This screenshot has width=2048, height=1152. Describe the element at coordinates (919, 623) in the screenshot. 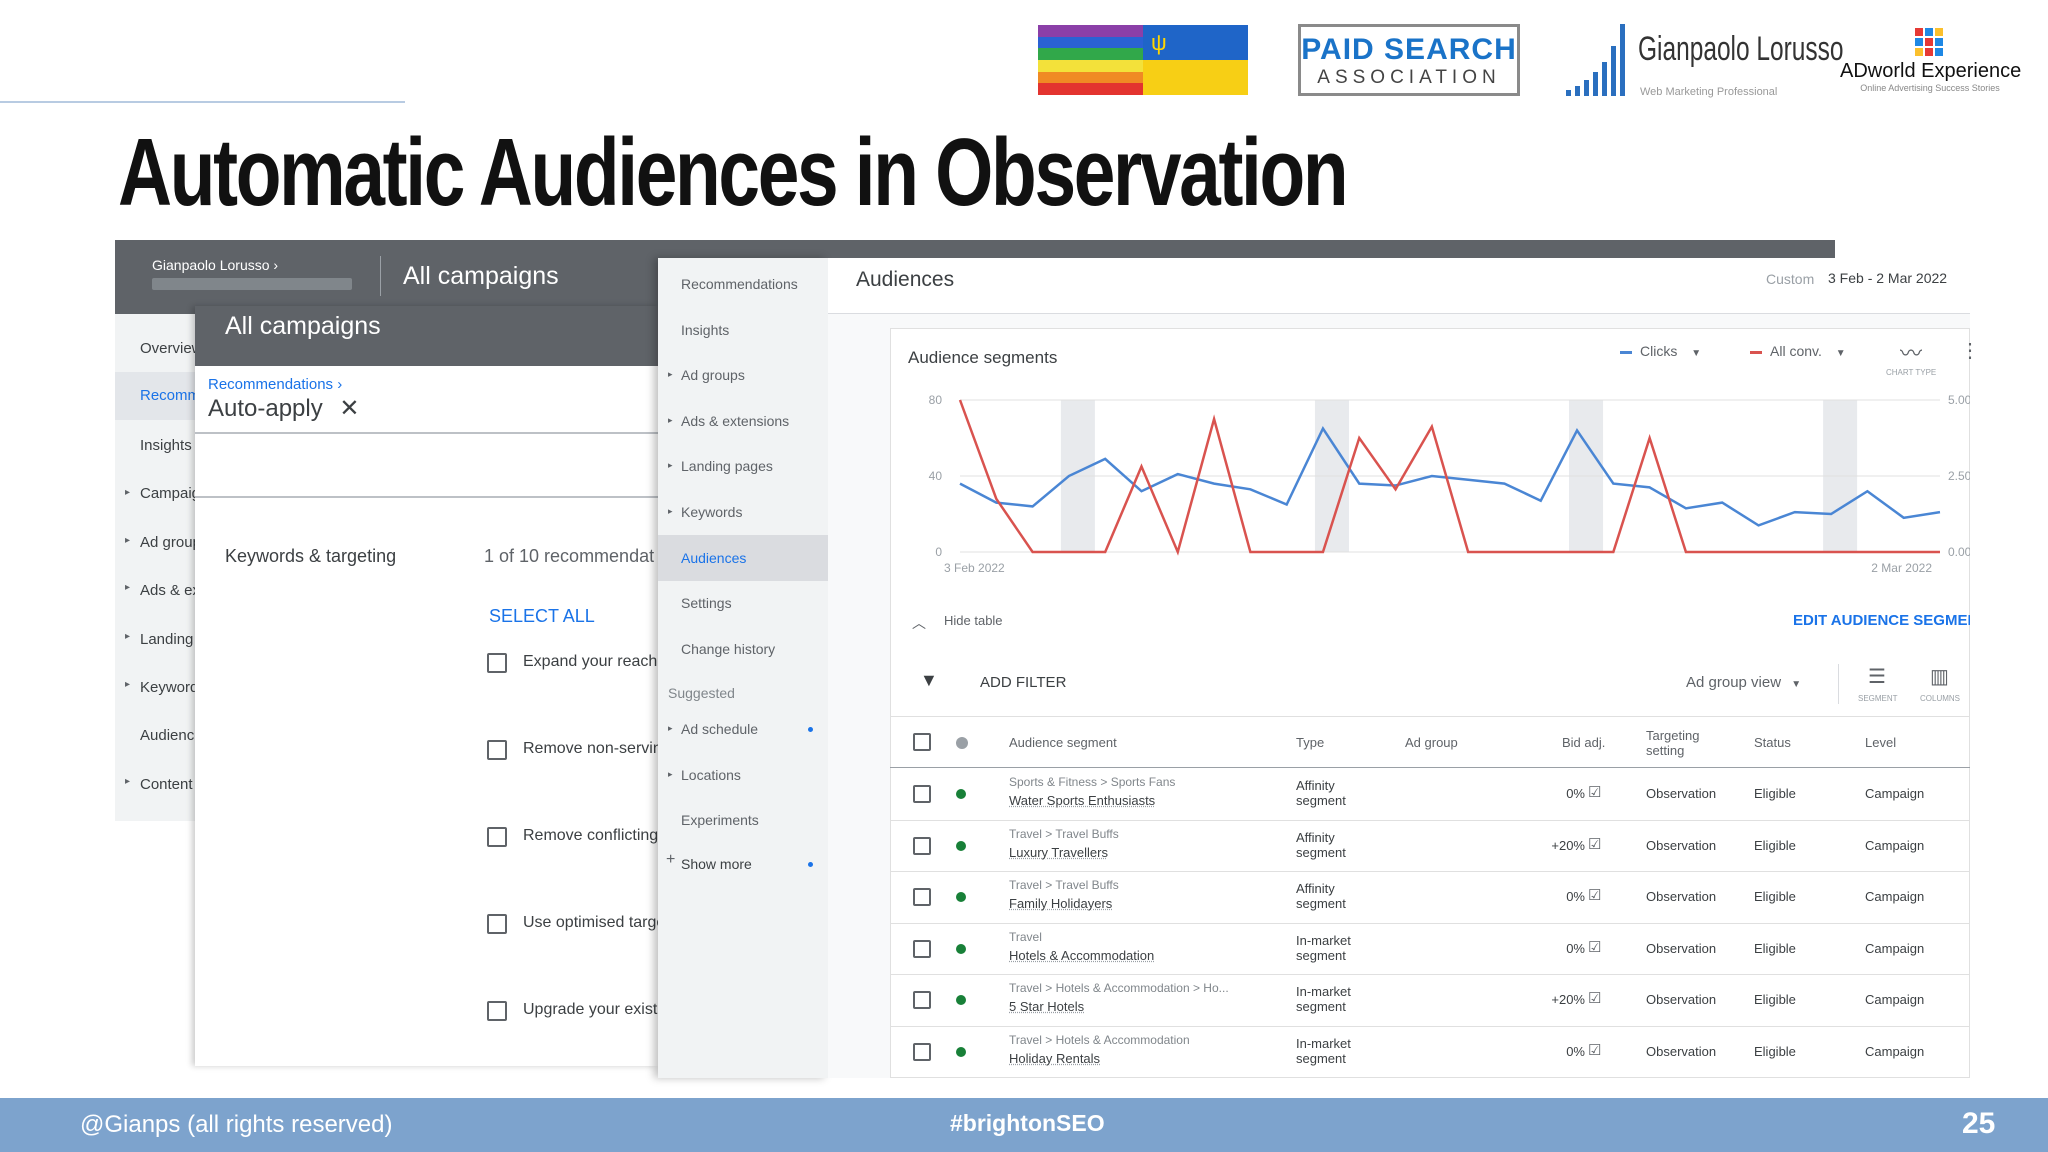

I see `collapse-icon: ︿` at that location.